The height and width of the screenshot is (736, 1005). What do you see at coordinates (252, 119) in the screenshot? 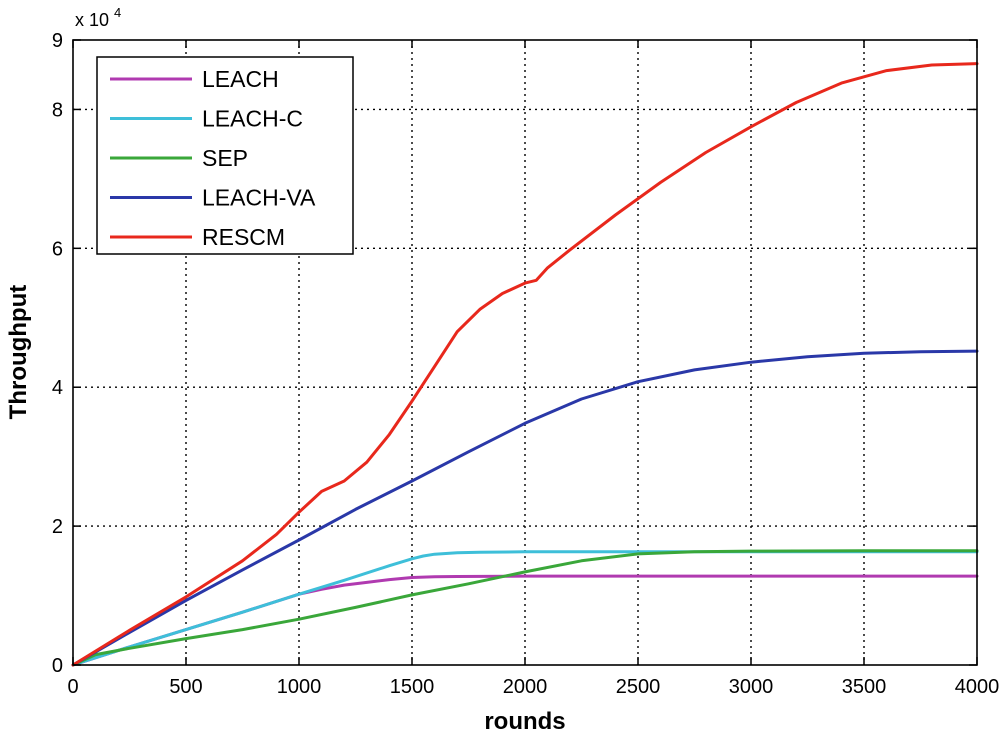
I see `legend-label-leach-c: LEACH-C` at bounding box center [252, 119].